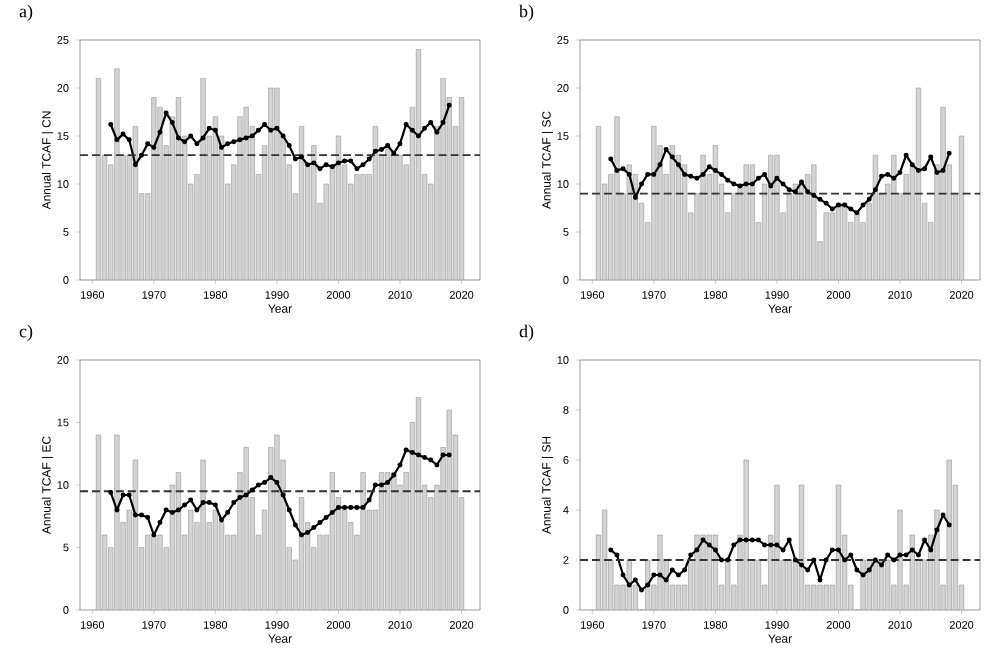 This screenshot has height=654, width=1000. Describe the element at coordinates (26, 12) in the screenshot. I see `chart-title: a)` at that location.